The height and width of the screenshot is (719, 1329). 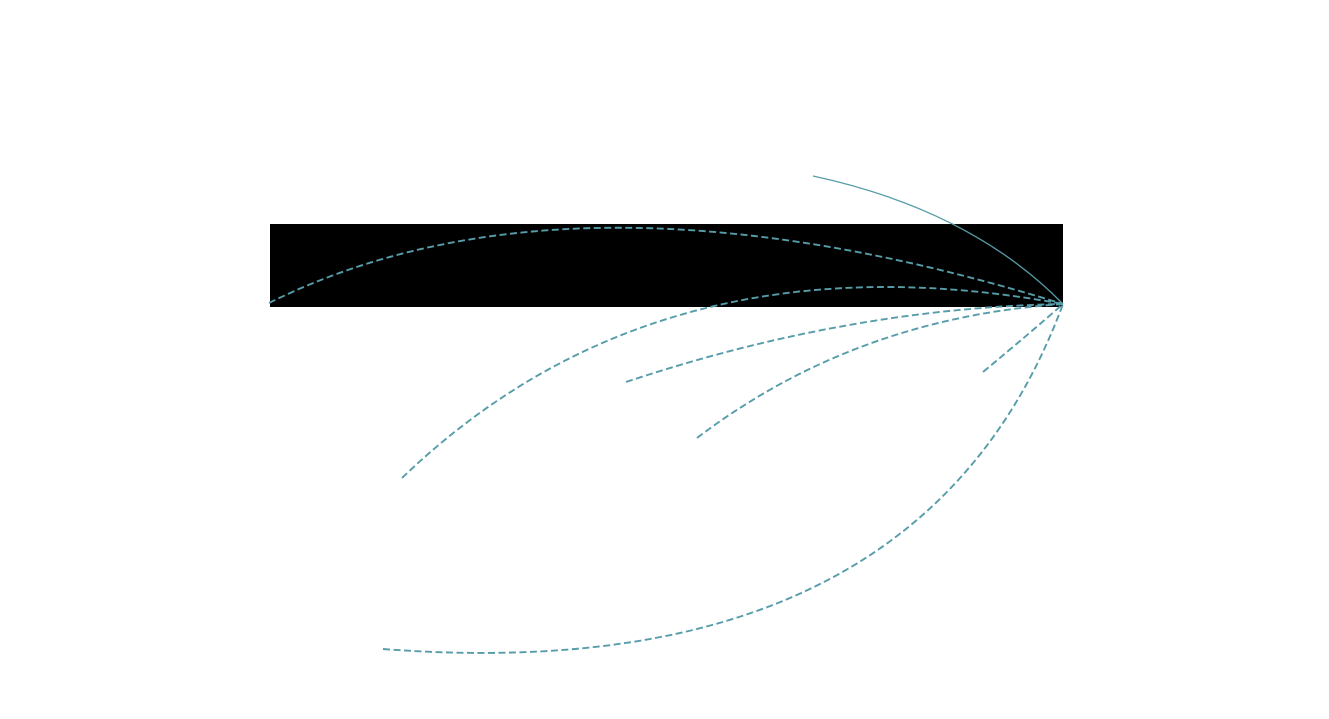 I want to click on arc-center-lower, so click(x=880, y=371).